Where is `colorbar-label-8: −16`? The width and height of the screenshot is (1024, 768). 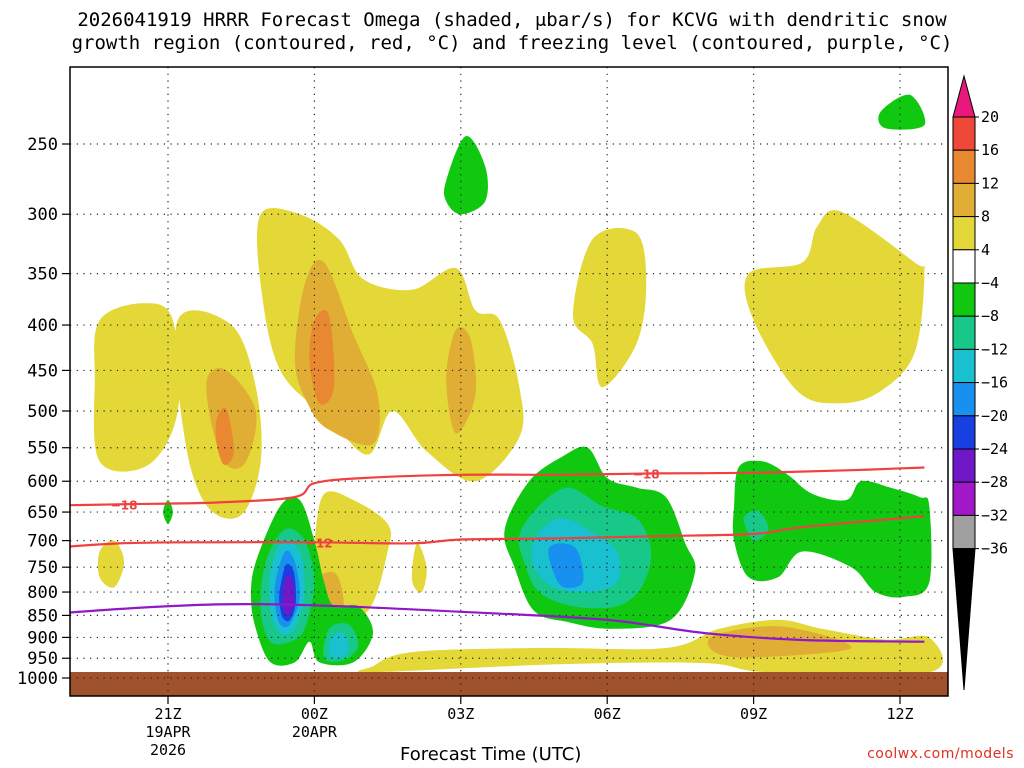
colorbar-label-8: −16 is located at coordinates (994, 383).